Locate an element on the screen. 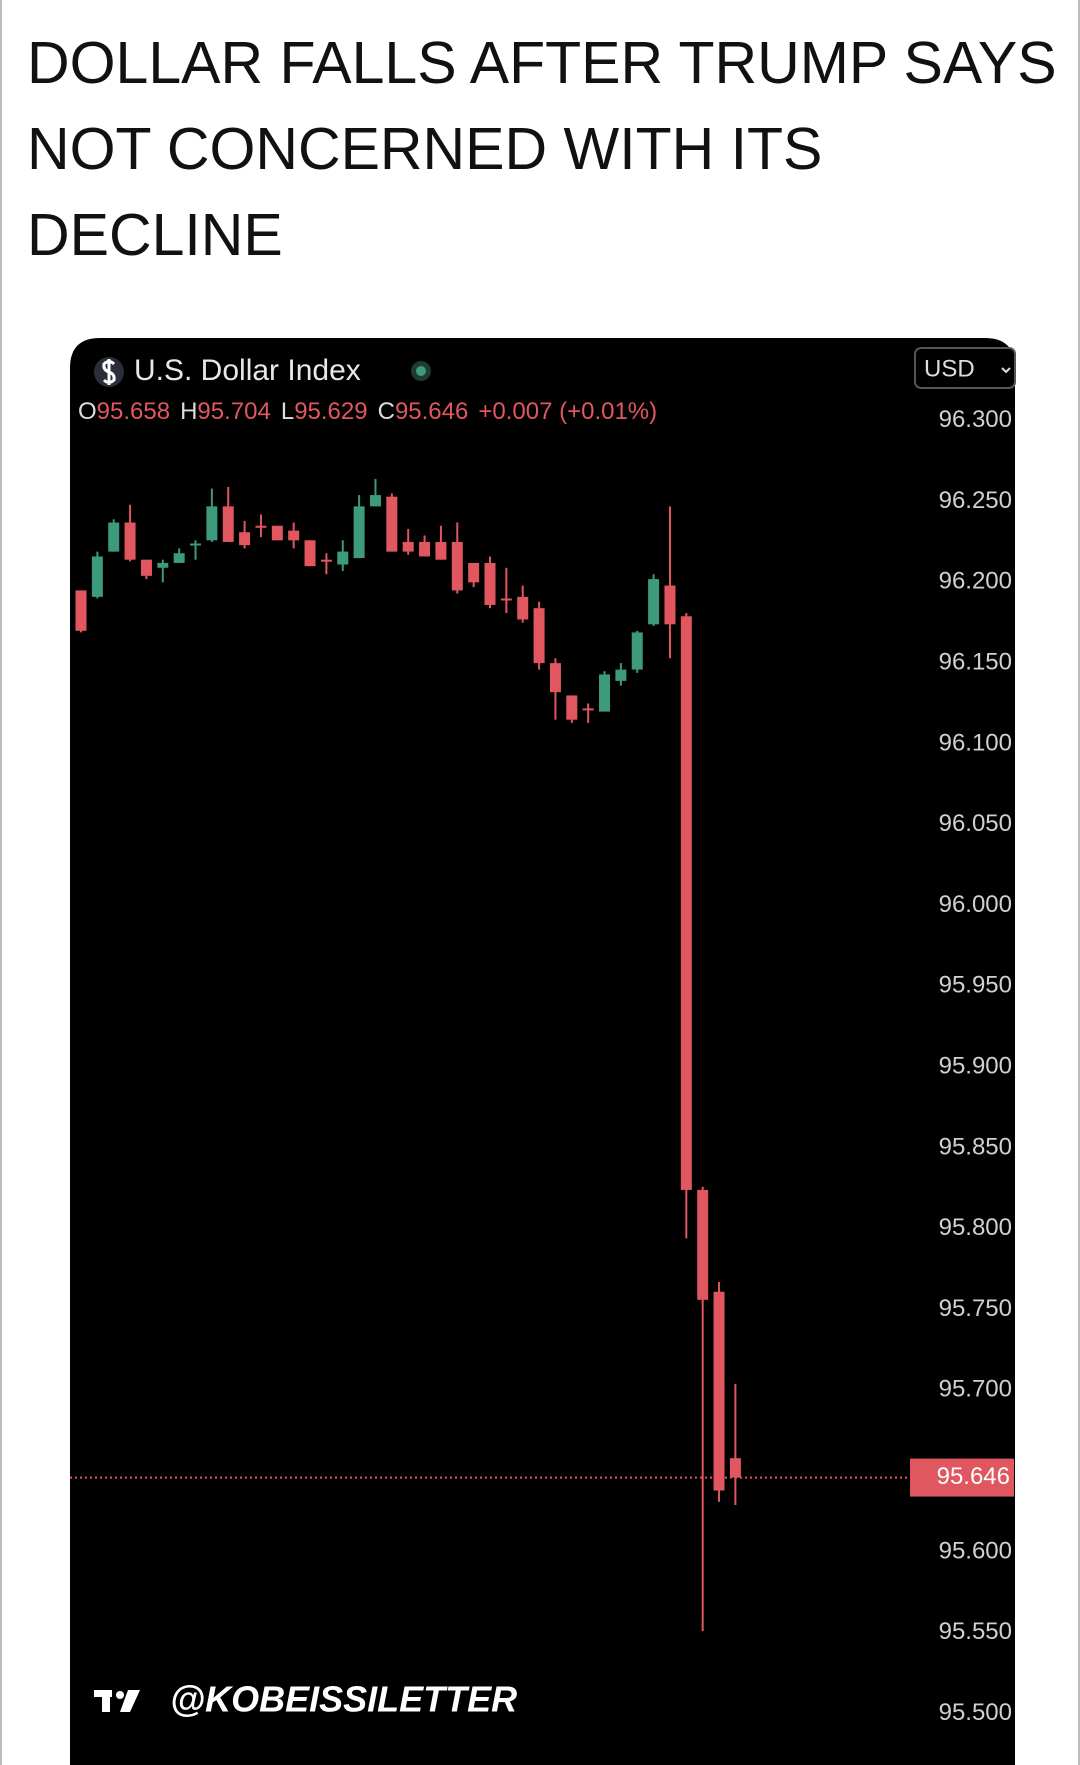 The height and width of the screenshot is (1765, 1080). y-tick-label: 95.550 is located at coordinates (975, 1631).